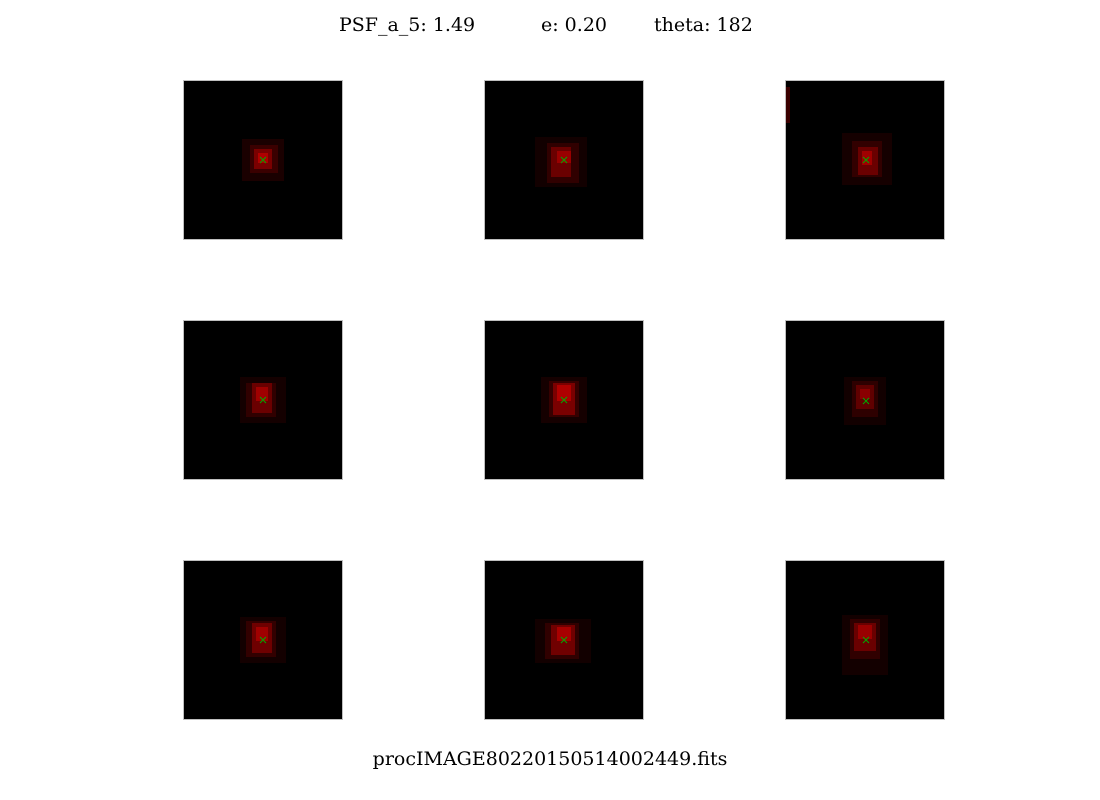 The image size is (1100, 800). I want to click on psf-panel-r1c3, so click(865, 160).